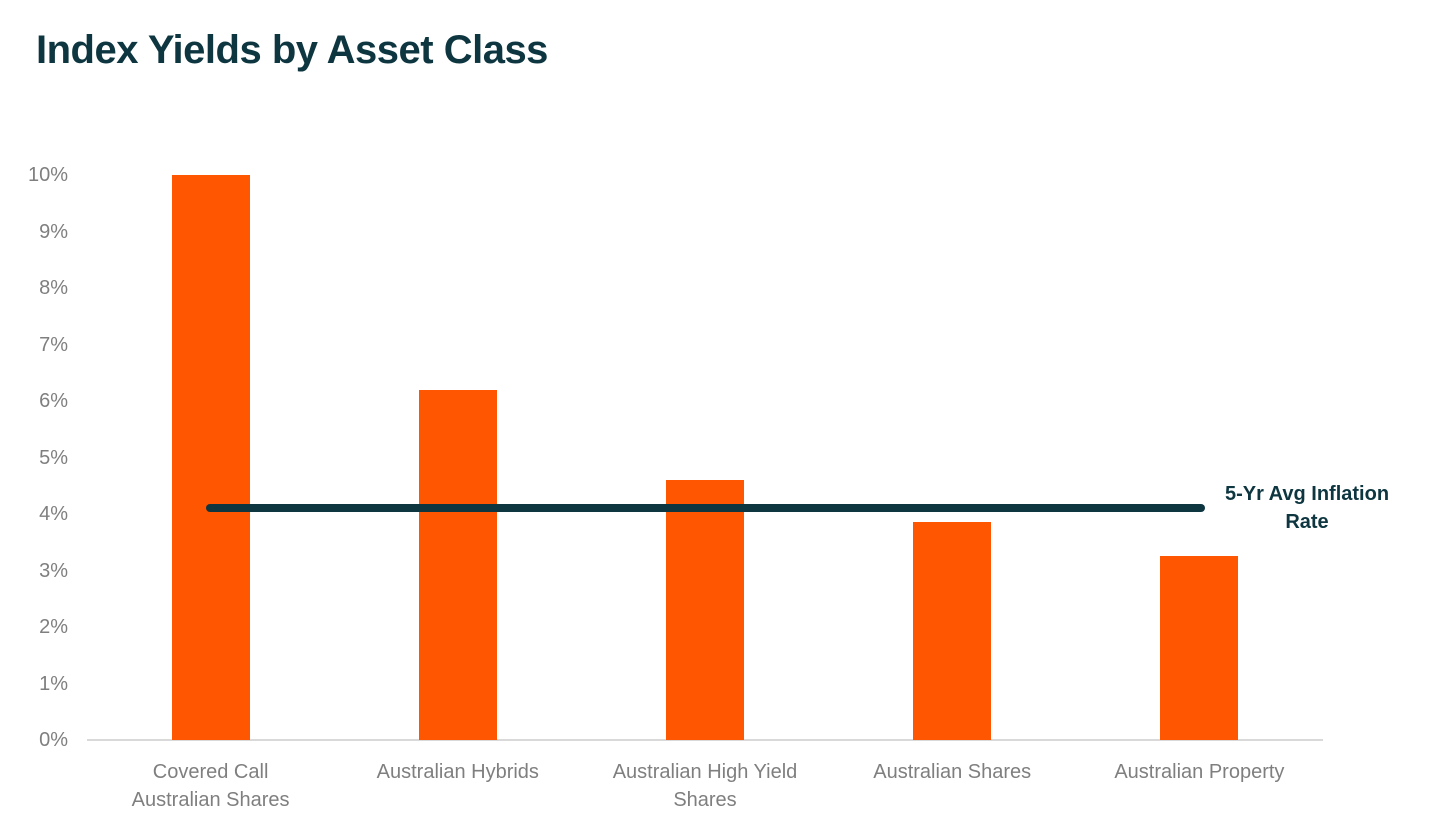 The height and width of the screenshot is (835, 1447). Describe the element at coordinates (53, 344) in the screenshot. I see `y-axis-tick-label: 7%` at that location.